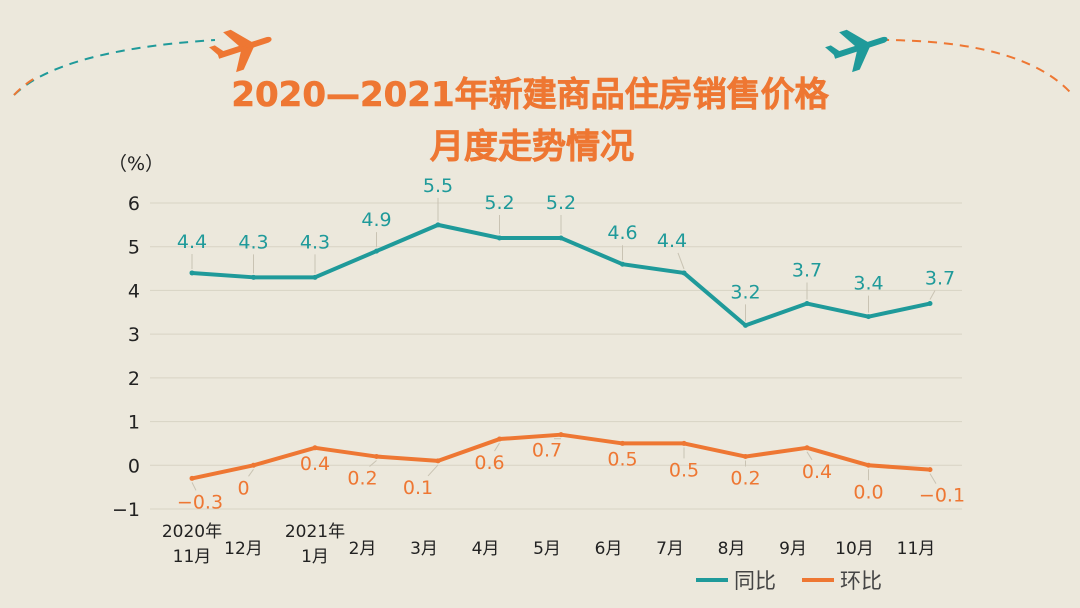 The image size is (1080, 608). I want to click on data-label-mom: 0.6, so click(489, 463).